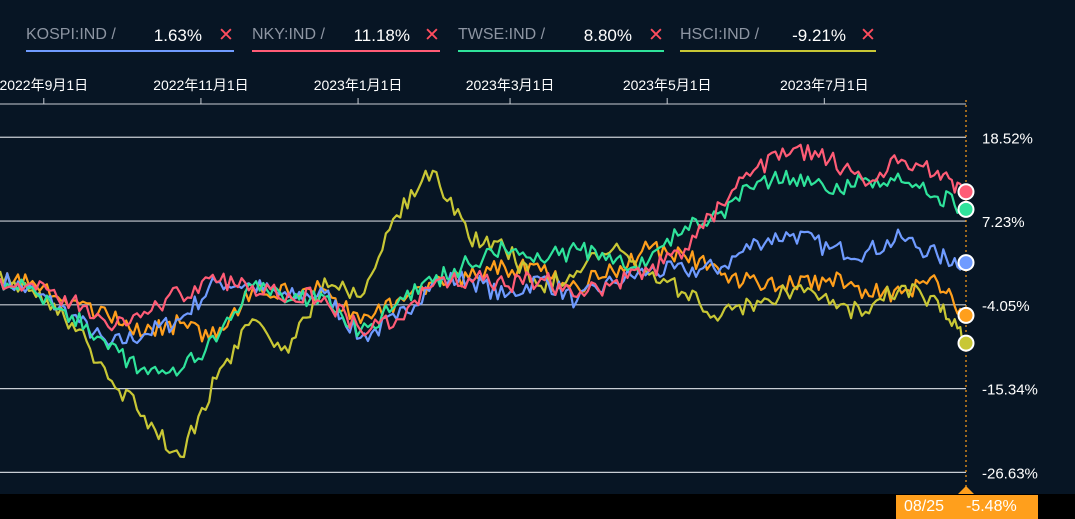 The height and width of the screenshot is (519, 1075). Describe the element at coordinates (381, 35) in the screenshot. I see `legend-value-nky: 11.18%` at that location.